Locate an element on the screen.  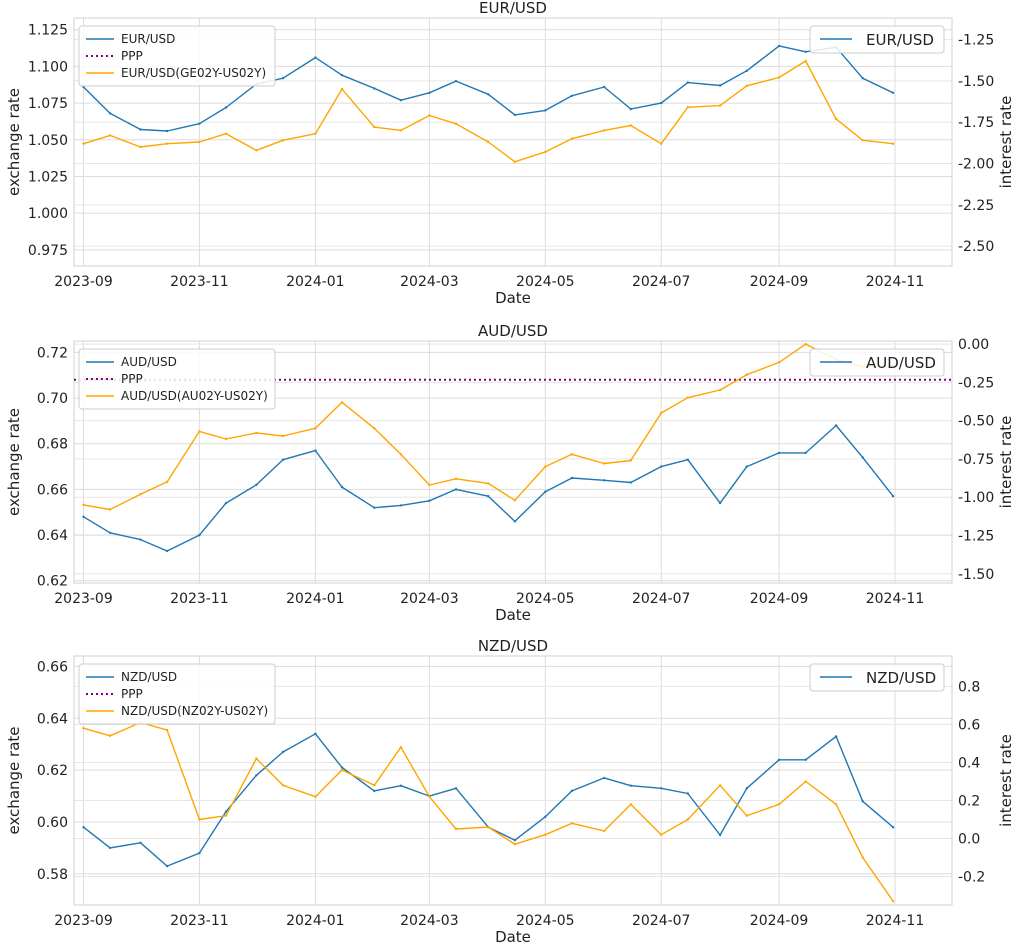
y-left-axis-label: exchange rate is located at coordinates (14, 142).